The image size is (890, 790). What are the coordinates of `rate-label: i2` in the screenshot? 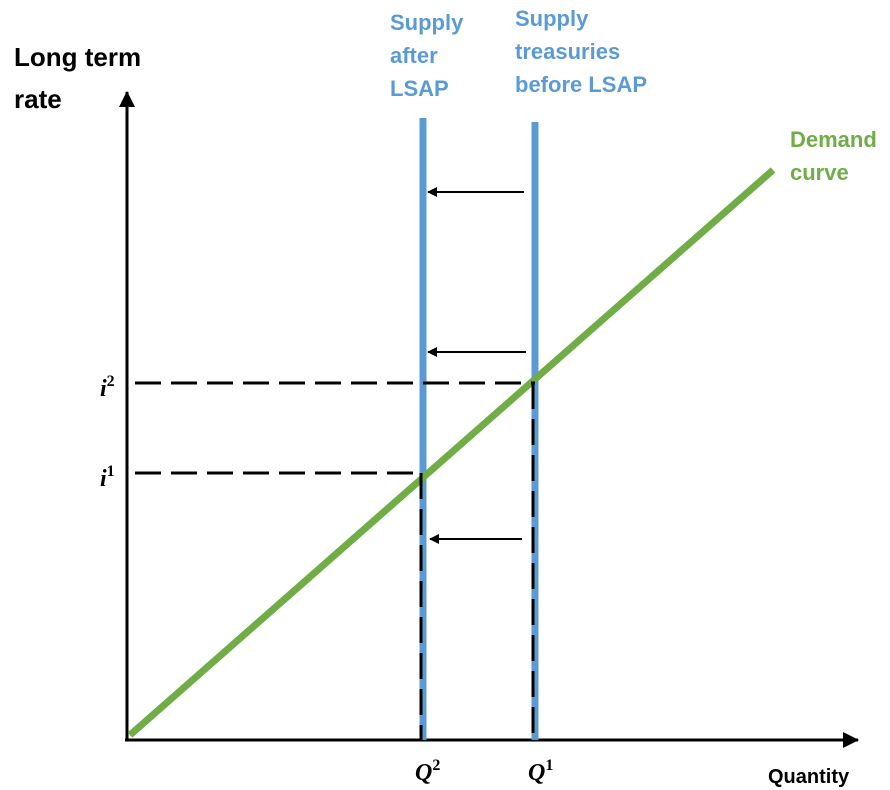 It's located at (107, 387).